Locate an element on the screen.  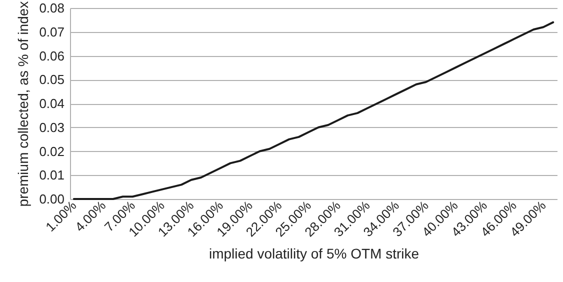
y-tick-label: 0.06 is located at coordinates (51, 56).